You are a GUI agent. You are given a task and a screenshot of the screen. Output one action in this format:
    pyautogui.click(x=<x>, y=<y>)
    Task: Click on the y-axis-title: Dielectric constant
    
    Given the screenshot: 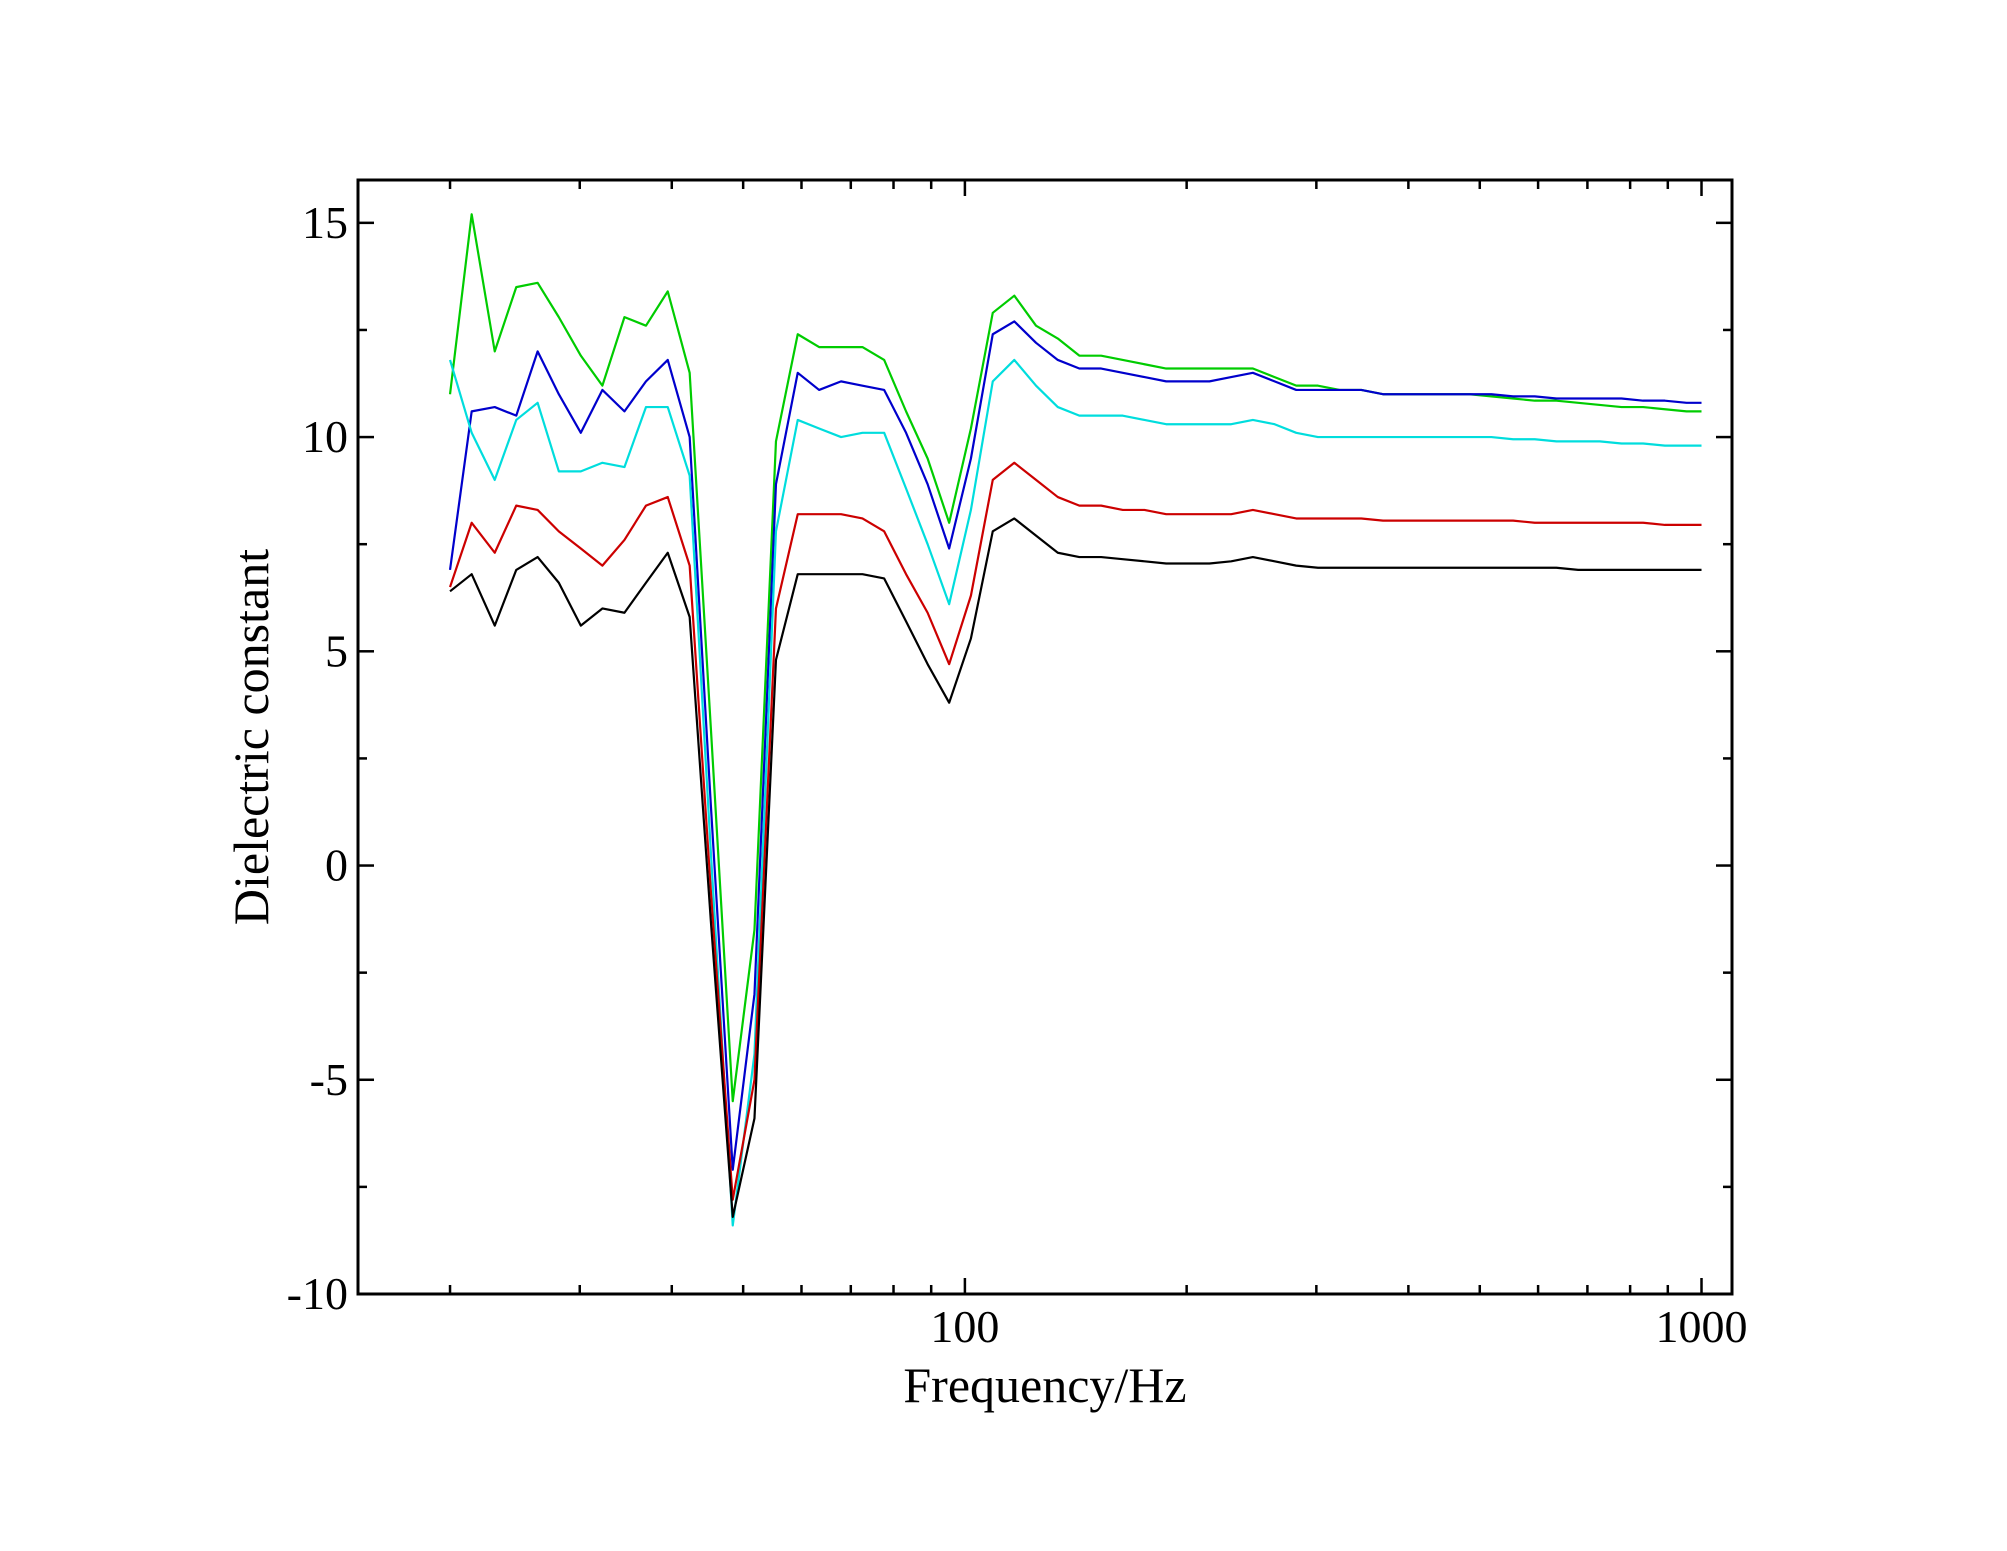 What is the action you would take?
    pyautogui.click(x=251, y=737)
    